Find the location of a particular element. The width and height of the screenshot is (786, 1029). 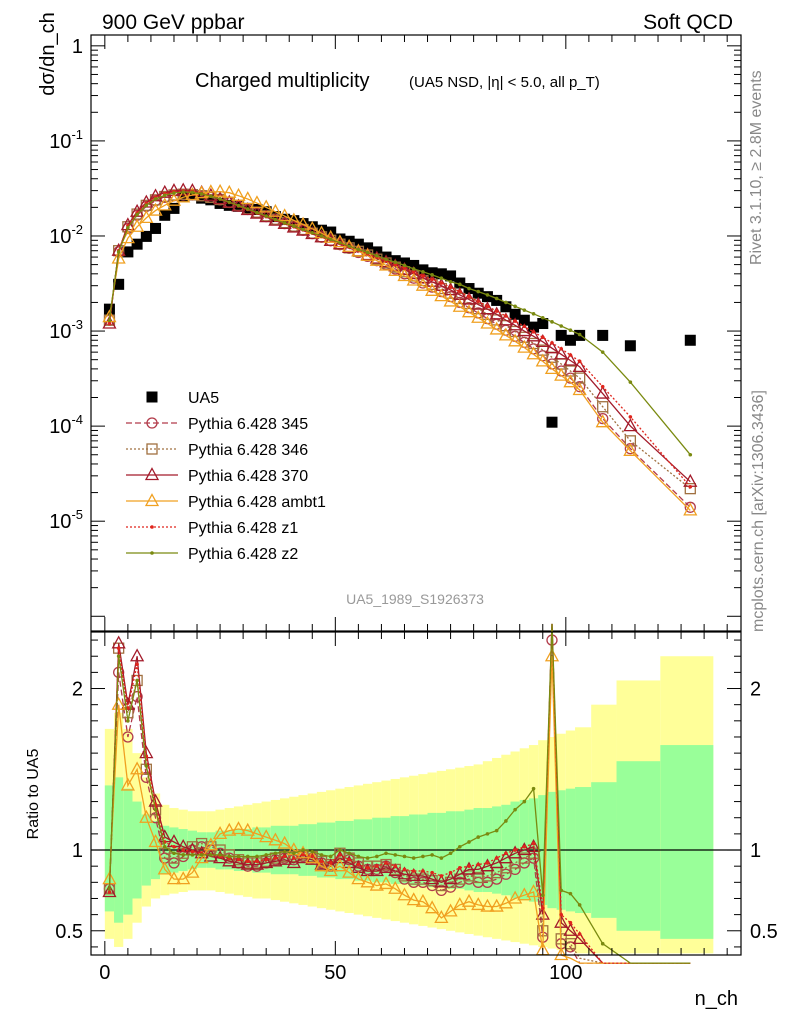

y-tick-label: 10-1 is located at coordinates (66, 140).